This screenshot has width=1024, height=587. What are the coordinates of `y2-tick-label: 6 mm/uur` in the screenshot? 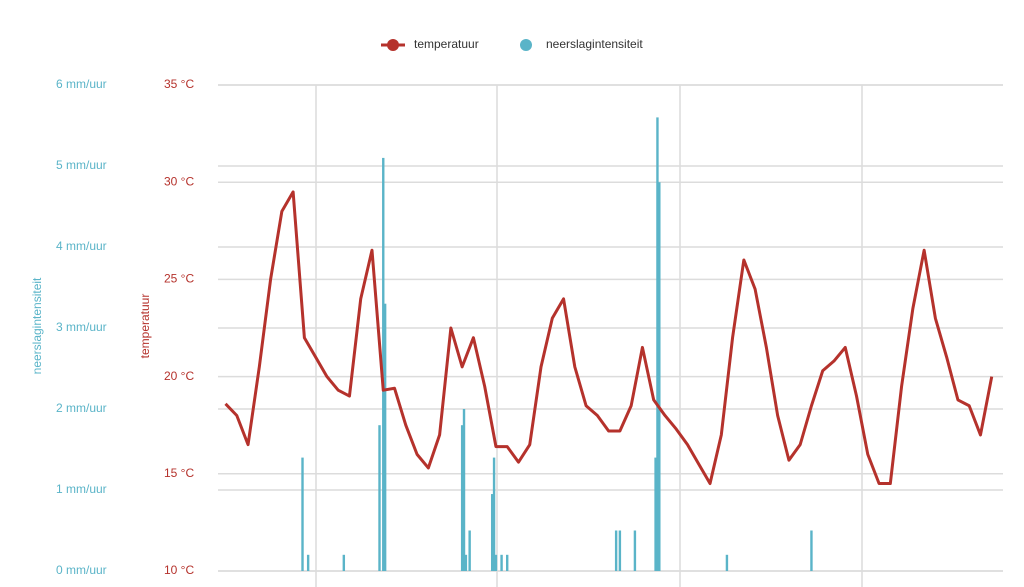 It's located at (81, 84).